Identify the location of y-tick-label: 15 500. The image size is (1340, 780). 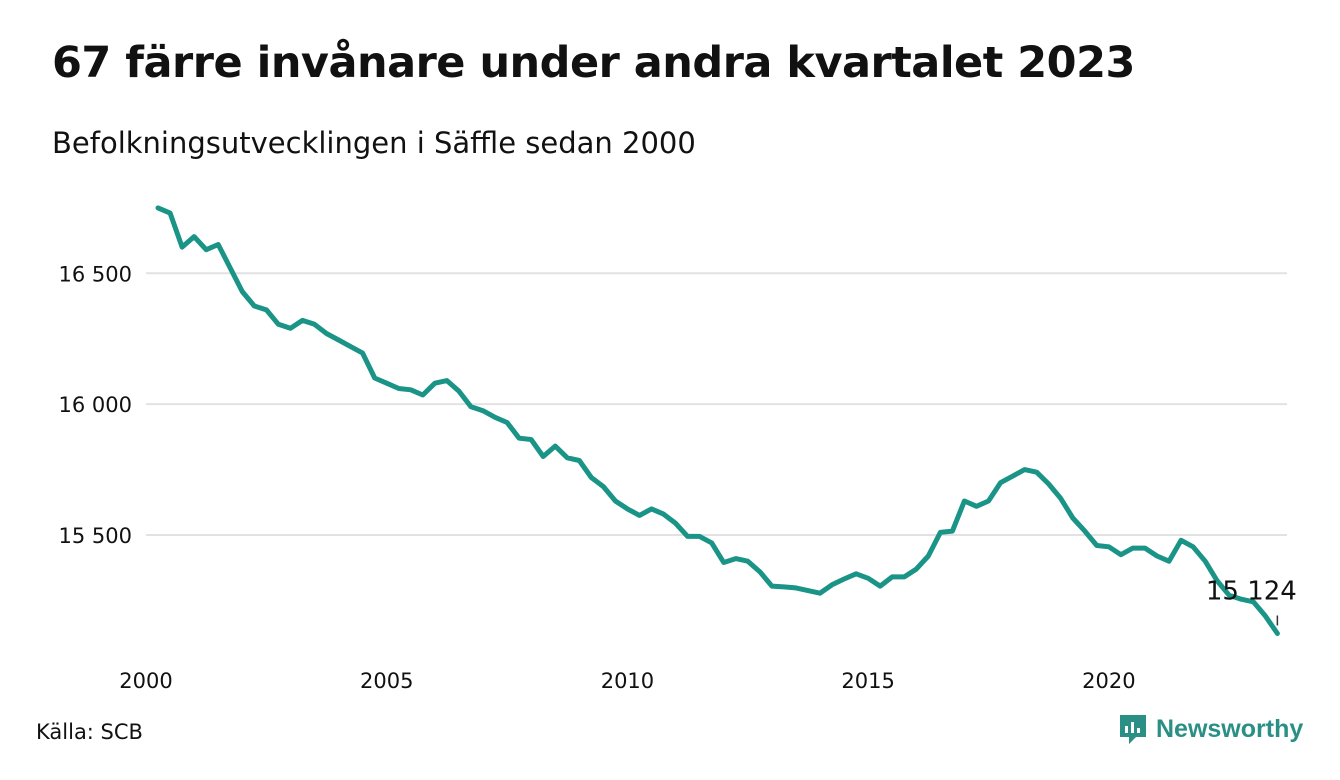
(95, 536).